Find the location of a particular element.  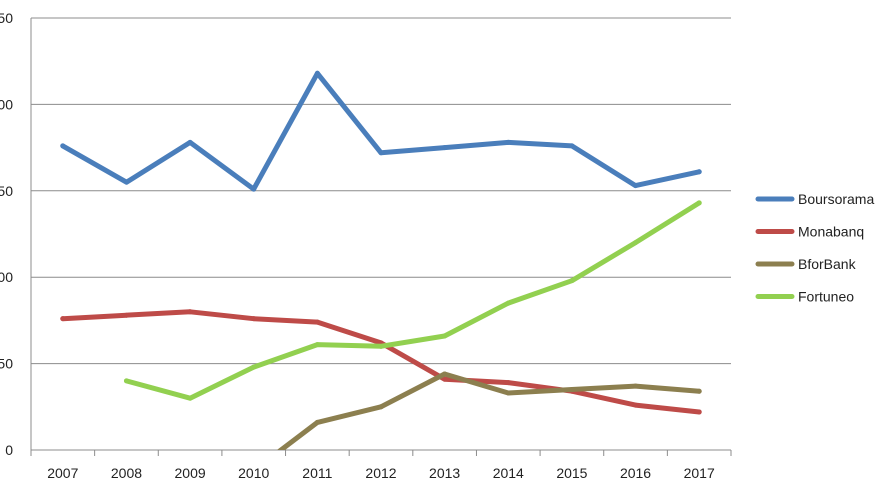

x-tick-label: 2015 is located at coordinates (571, 473).